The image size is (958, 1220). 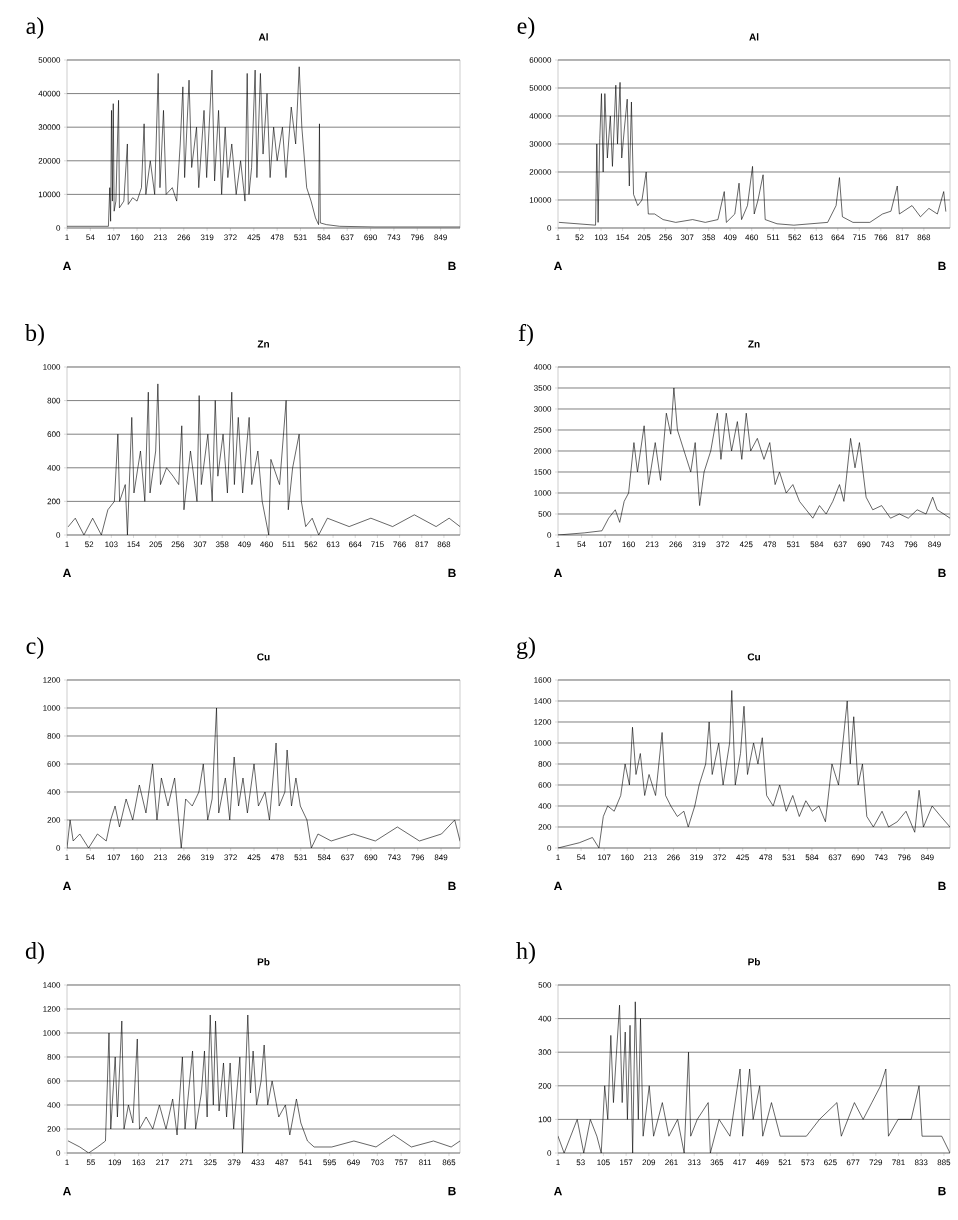 What do you see at coordinates (671, 1162) in the screenshot?
I see `x-tick-label: 261` at bounding box center [671, 1162].